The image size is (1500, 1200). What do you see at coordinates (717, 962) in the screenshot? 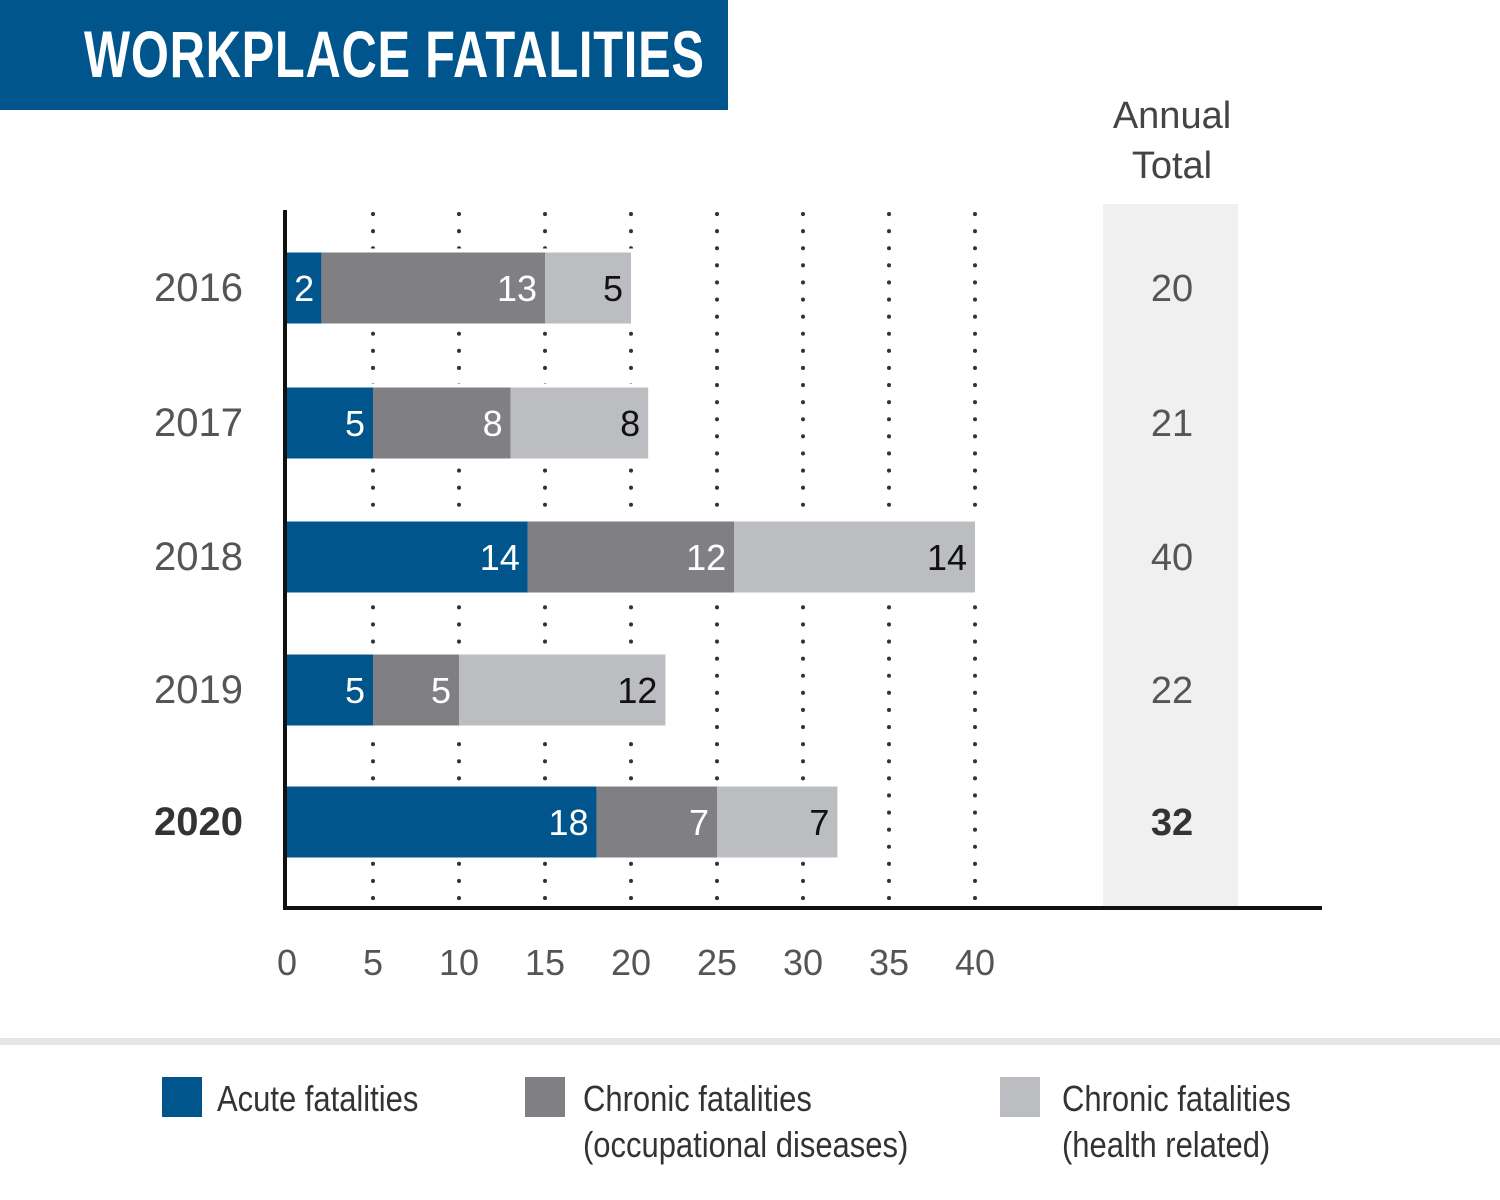
I see `x-tick-label: 25` at bounding box center [717, 962].